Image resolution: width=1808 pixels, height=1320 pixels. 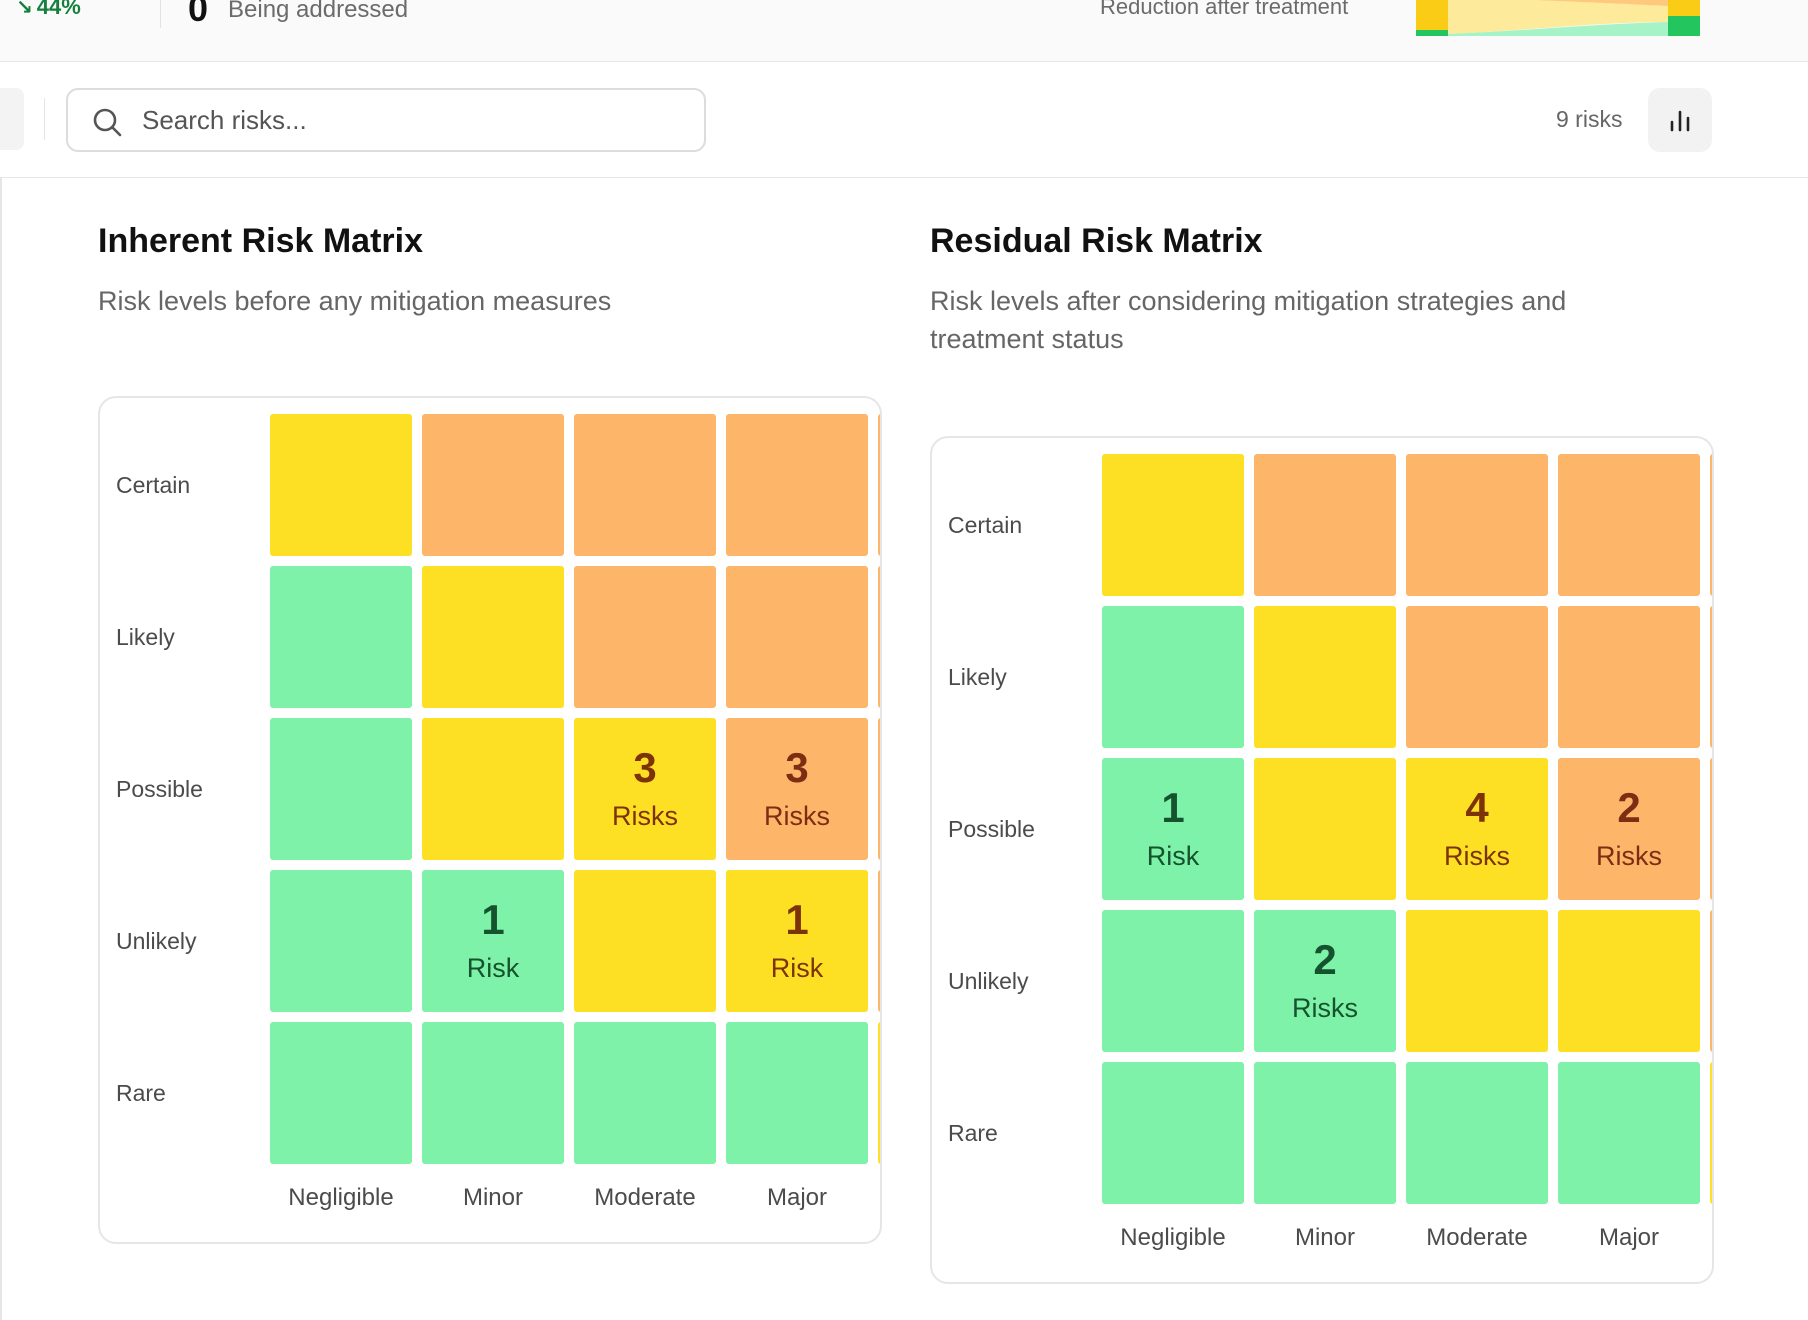 What do you see at coordinates (341, 1197) in the screenshot?
I see `col-label-negligible: Negligible` at bounding box center [341, 1197].